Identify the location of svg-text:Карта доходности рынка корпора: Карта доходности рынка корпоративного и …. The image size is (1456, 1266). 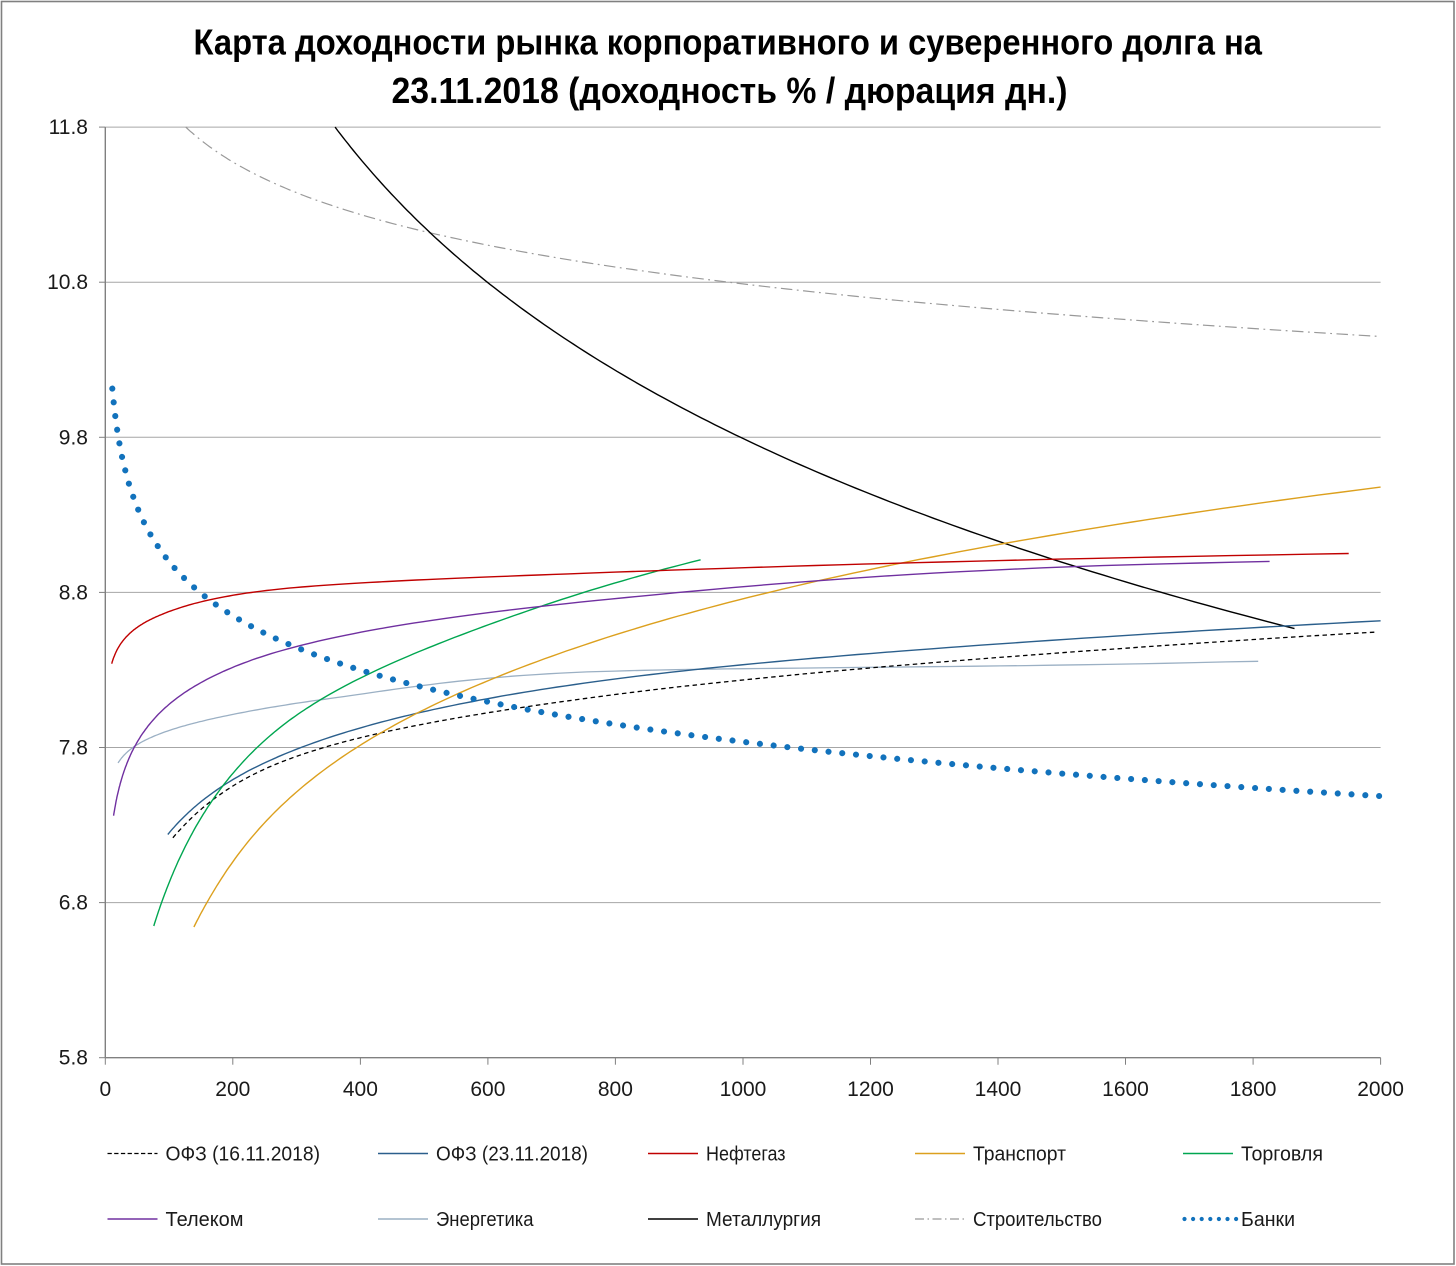
(728, 42).